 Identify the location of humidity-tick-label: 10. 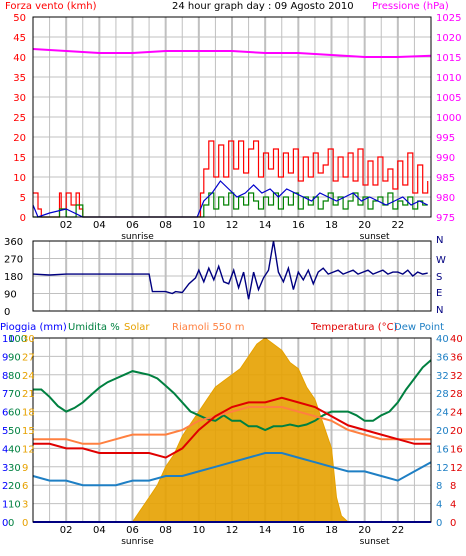
(14, 505).